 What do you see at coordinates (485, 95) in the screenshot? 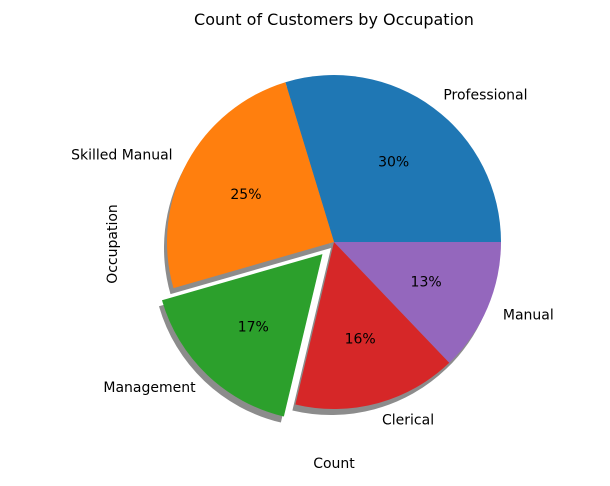
I see `slice-label-professional: Professional` at bounding box center [485, 95].